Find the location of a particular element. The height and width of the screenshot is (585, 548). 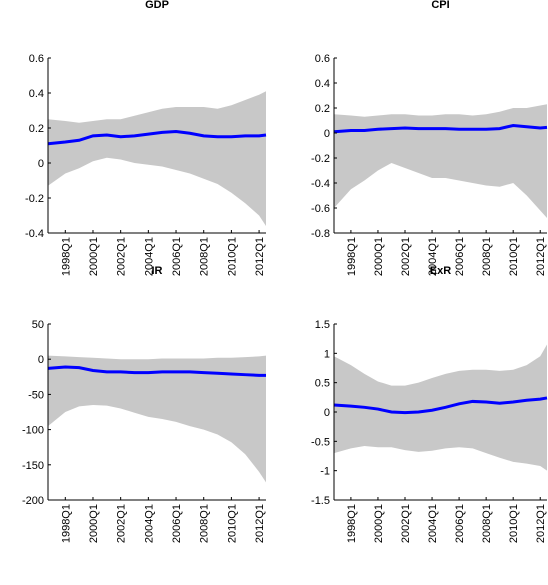

y-tick-label: -150 is located at coordinates (33, 466).